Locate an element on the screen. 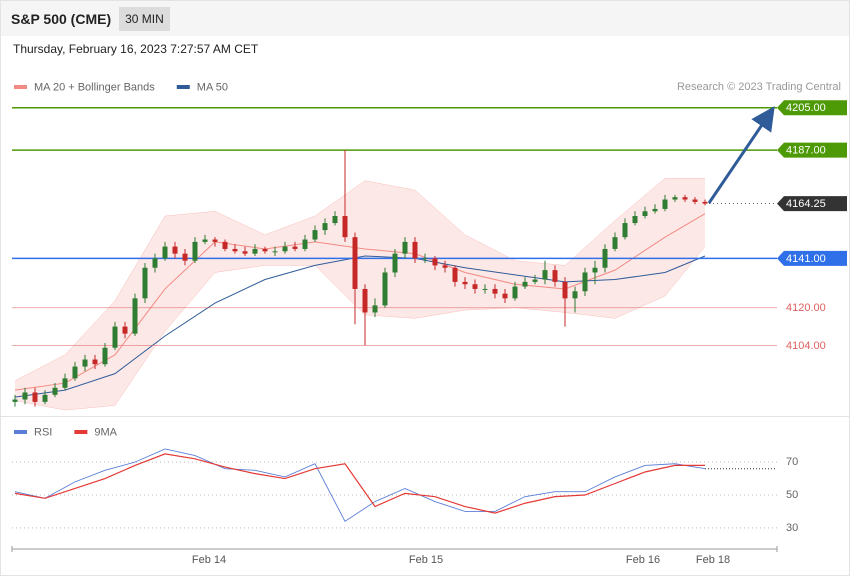 The width and height of the screenshot is (850, 576). level-label: 4120.00 is located at coordinates (806, 308).